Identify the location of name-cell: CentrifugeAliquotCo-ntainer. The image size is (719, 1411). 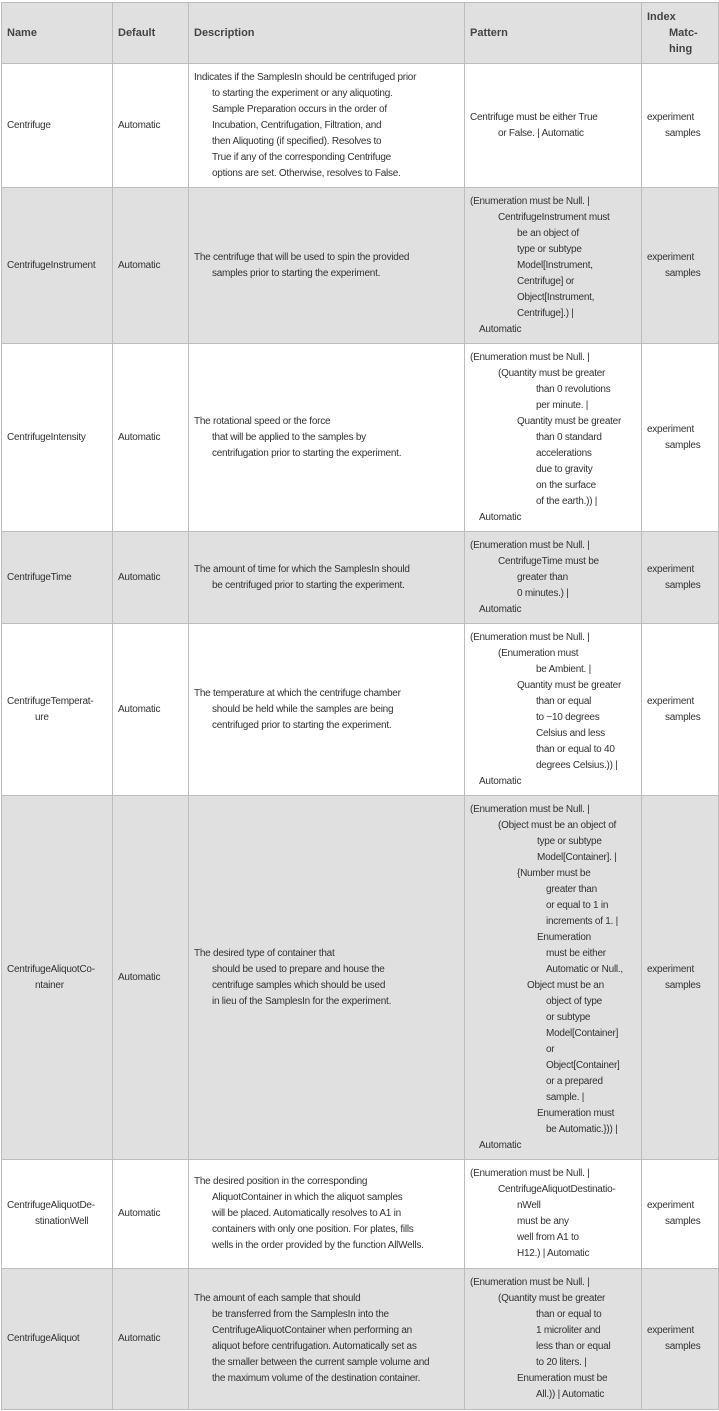
(57, 977).